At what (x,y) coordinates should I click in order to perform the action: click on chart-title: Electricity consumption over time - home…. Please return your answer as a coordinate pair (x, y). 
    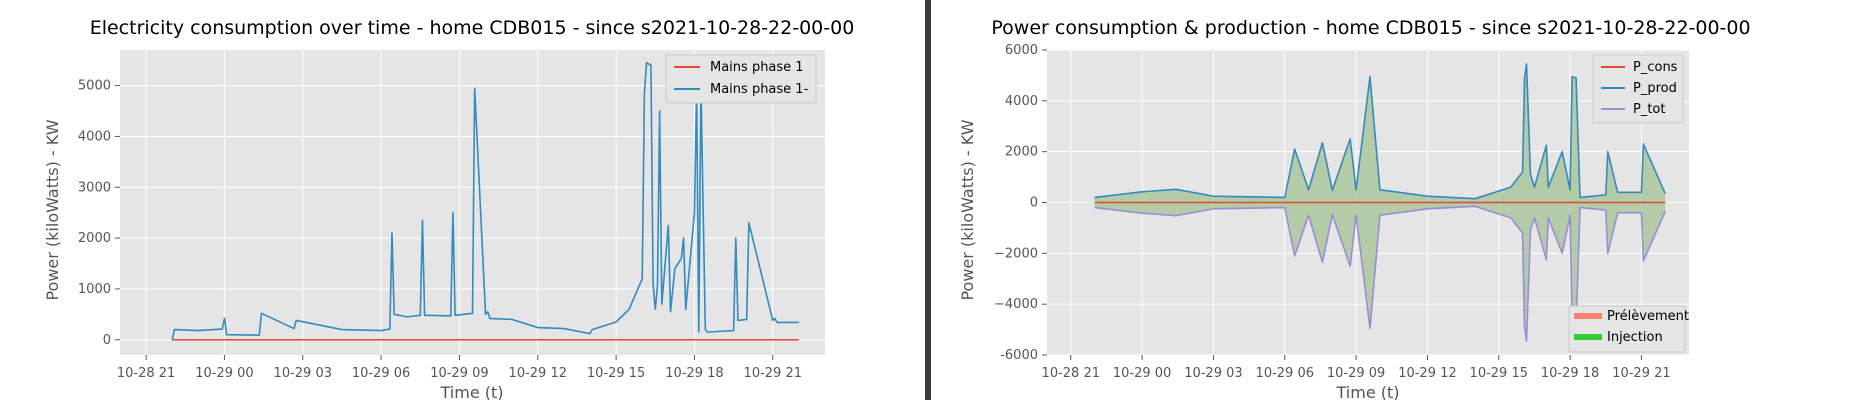
    Looking at the image, I should click on (472, 28).